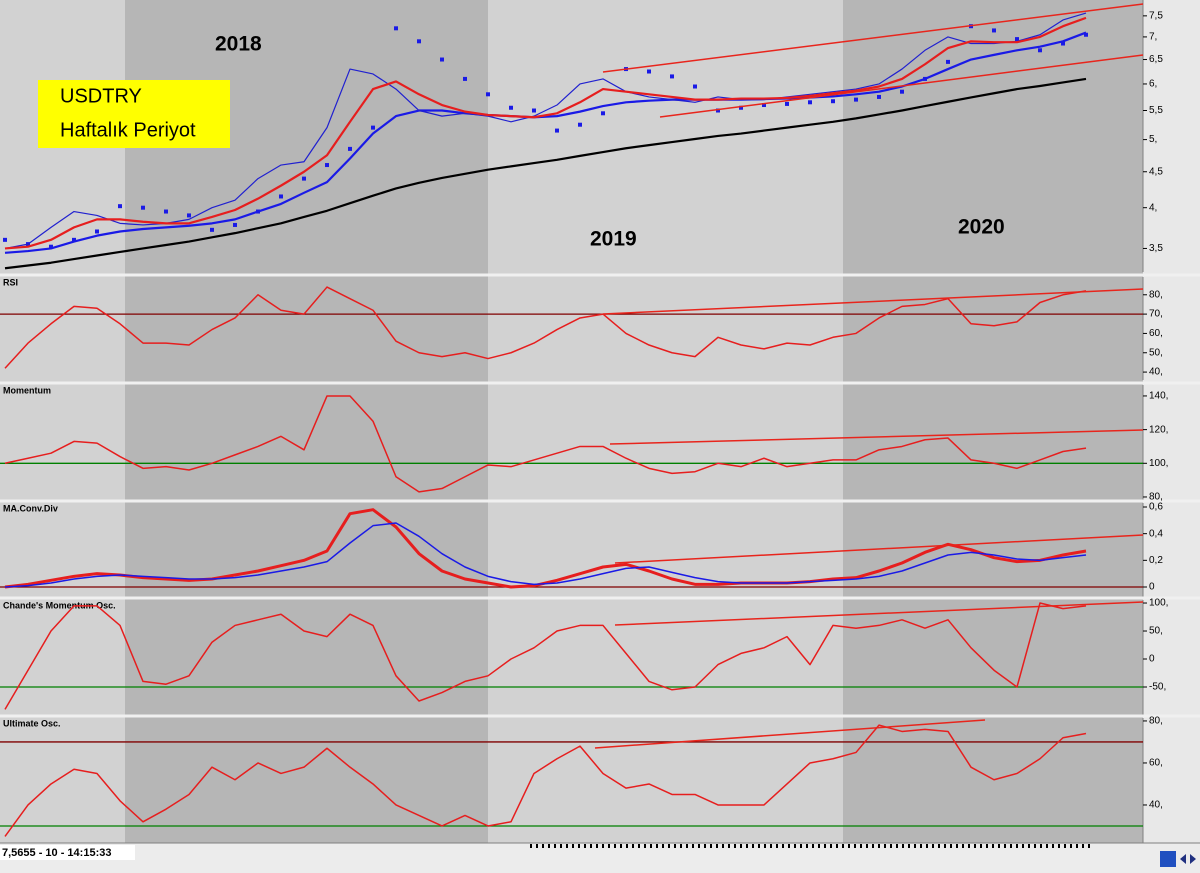 Image resolution: width=1200 pixels, height=873 pixels. What do you see at coordinates (1188, 859) in the screenshot?
I see `scroll-arrows` at bounding box center [1188, 859].